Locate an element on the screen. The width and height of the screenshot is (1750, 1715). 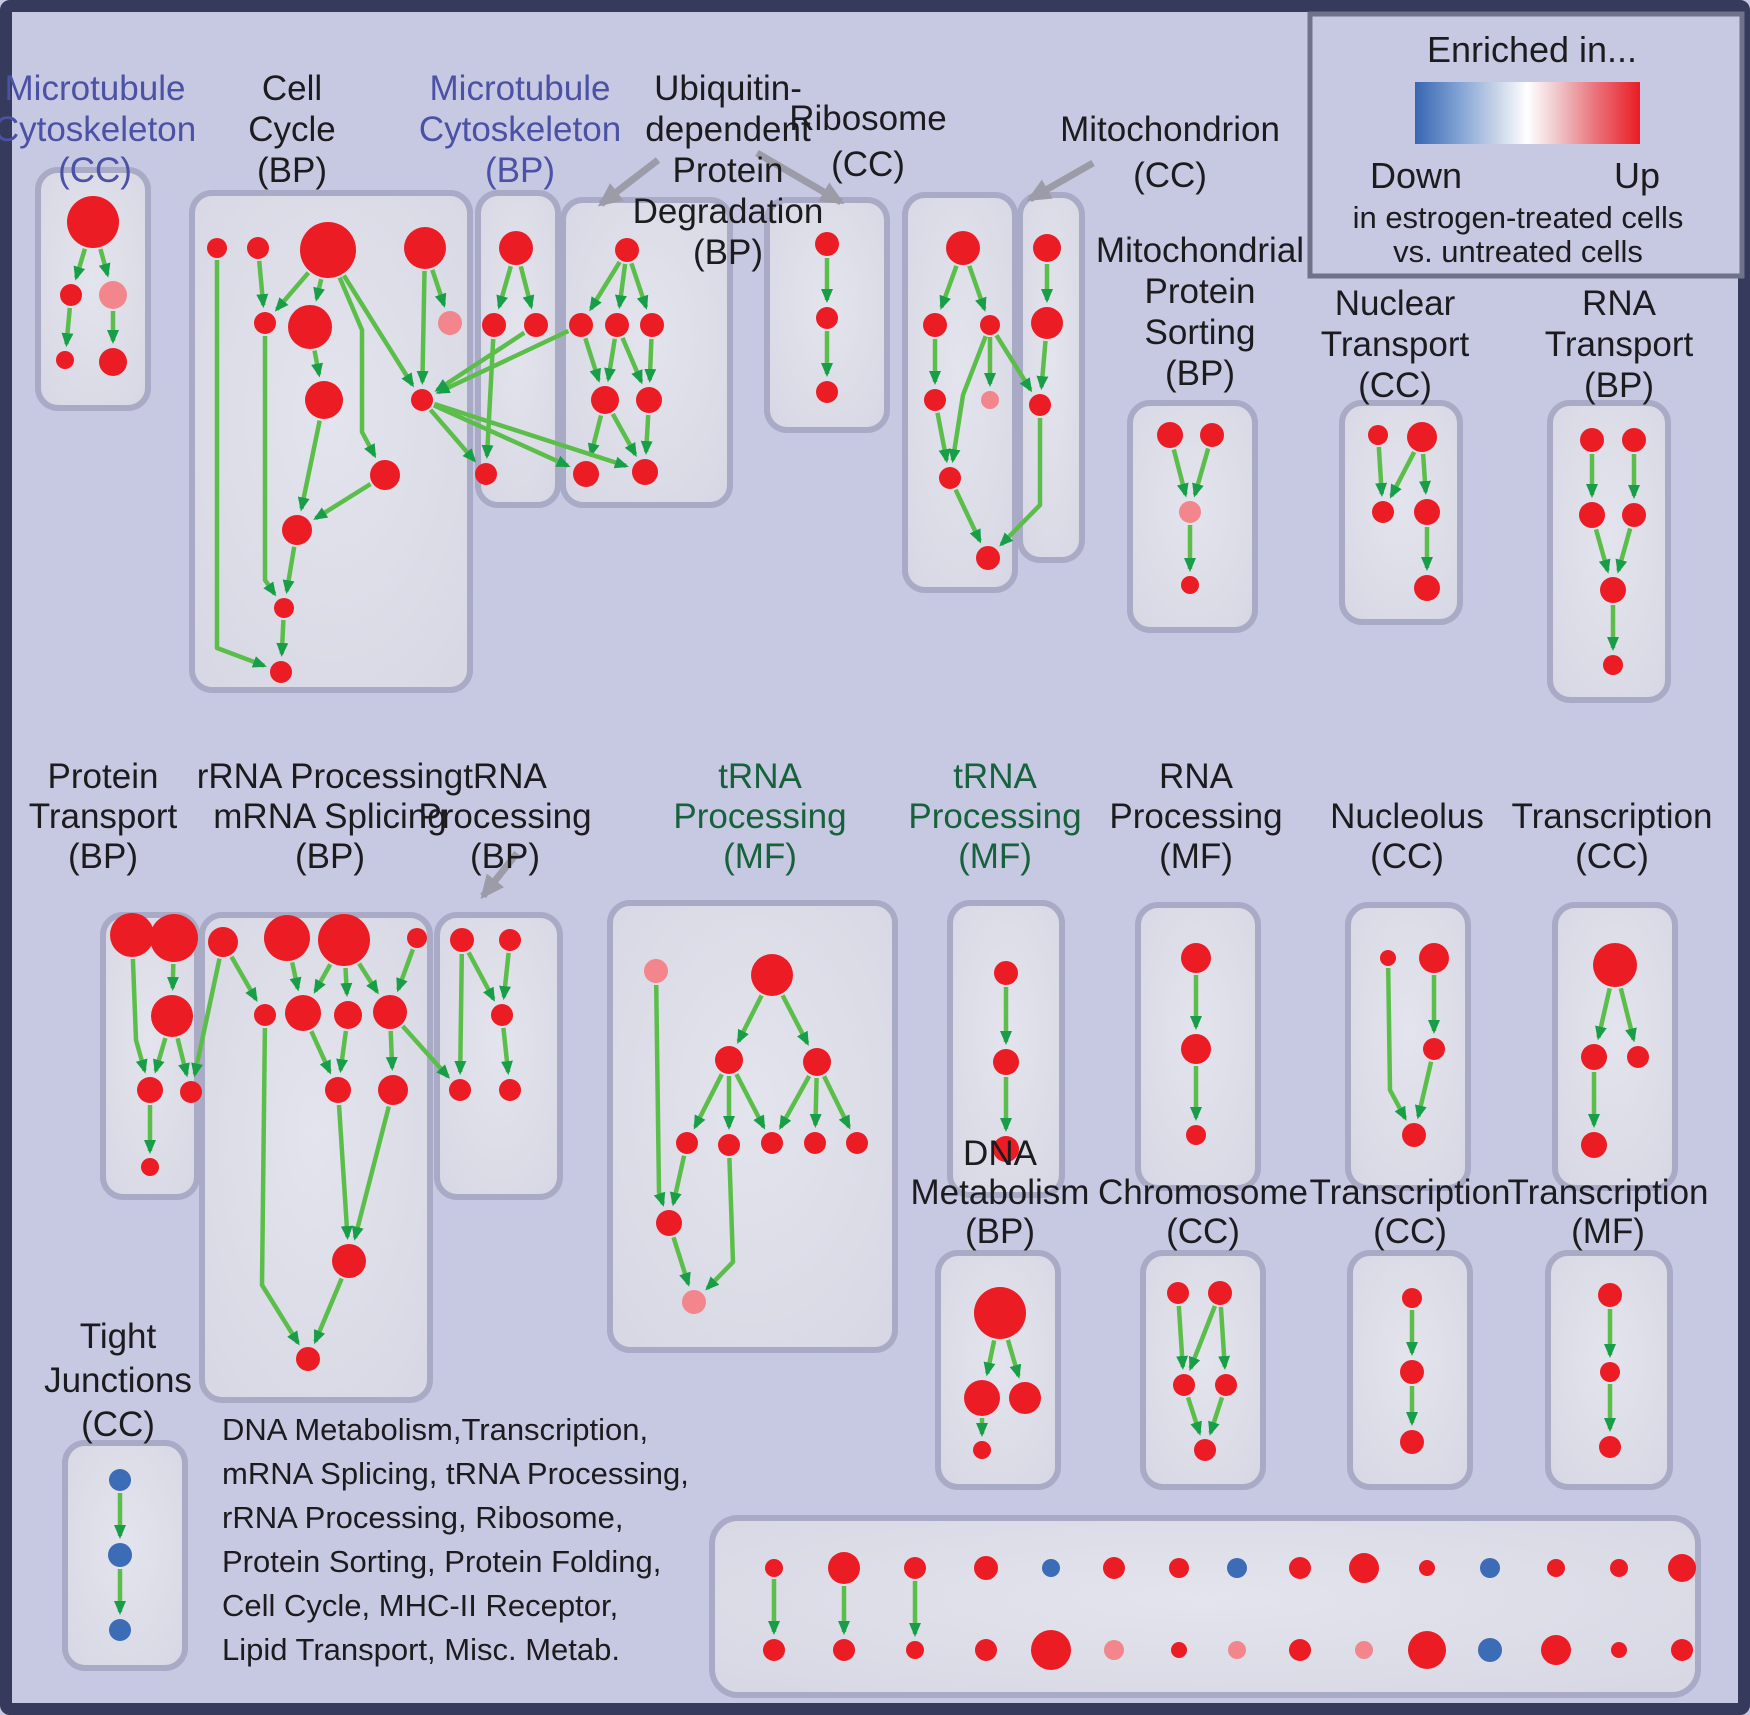
cluster-box-dna_metabolism is located at coordinates (998, 1370).